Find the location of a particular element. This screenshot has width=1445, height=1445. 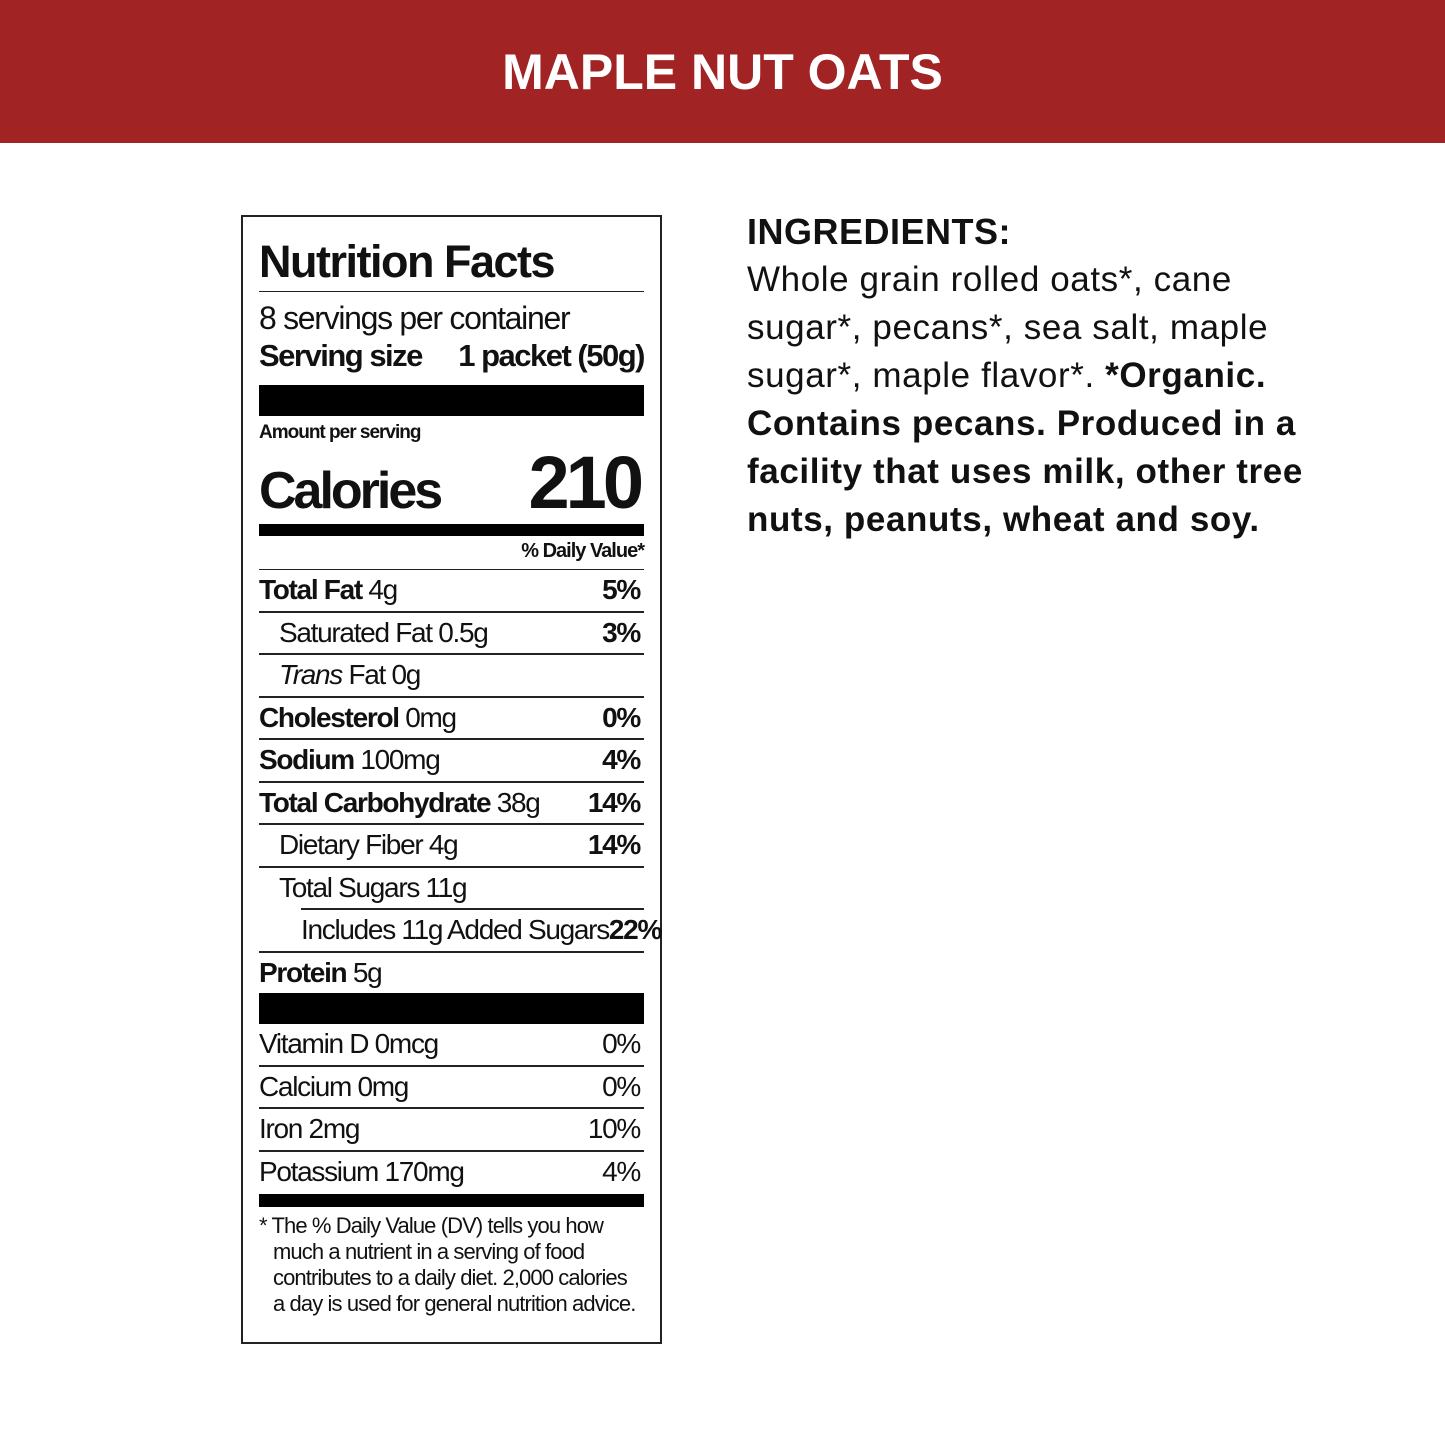

nutrient-dv: 0% is located at coordinates (621, 717).